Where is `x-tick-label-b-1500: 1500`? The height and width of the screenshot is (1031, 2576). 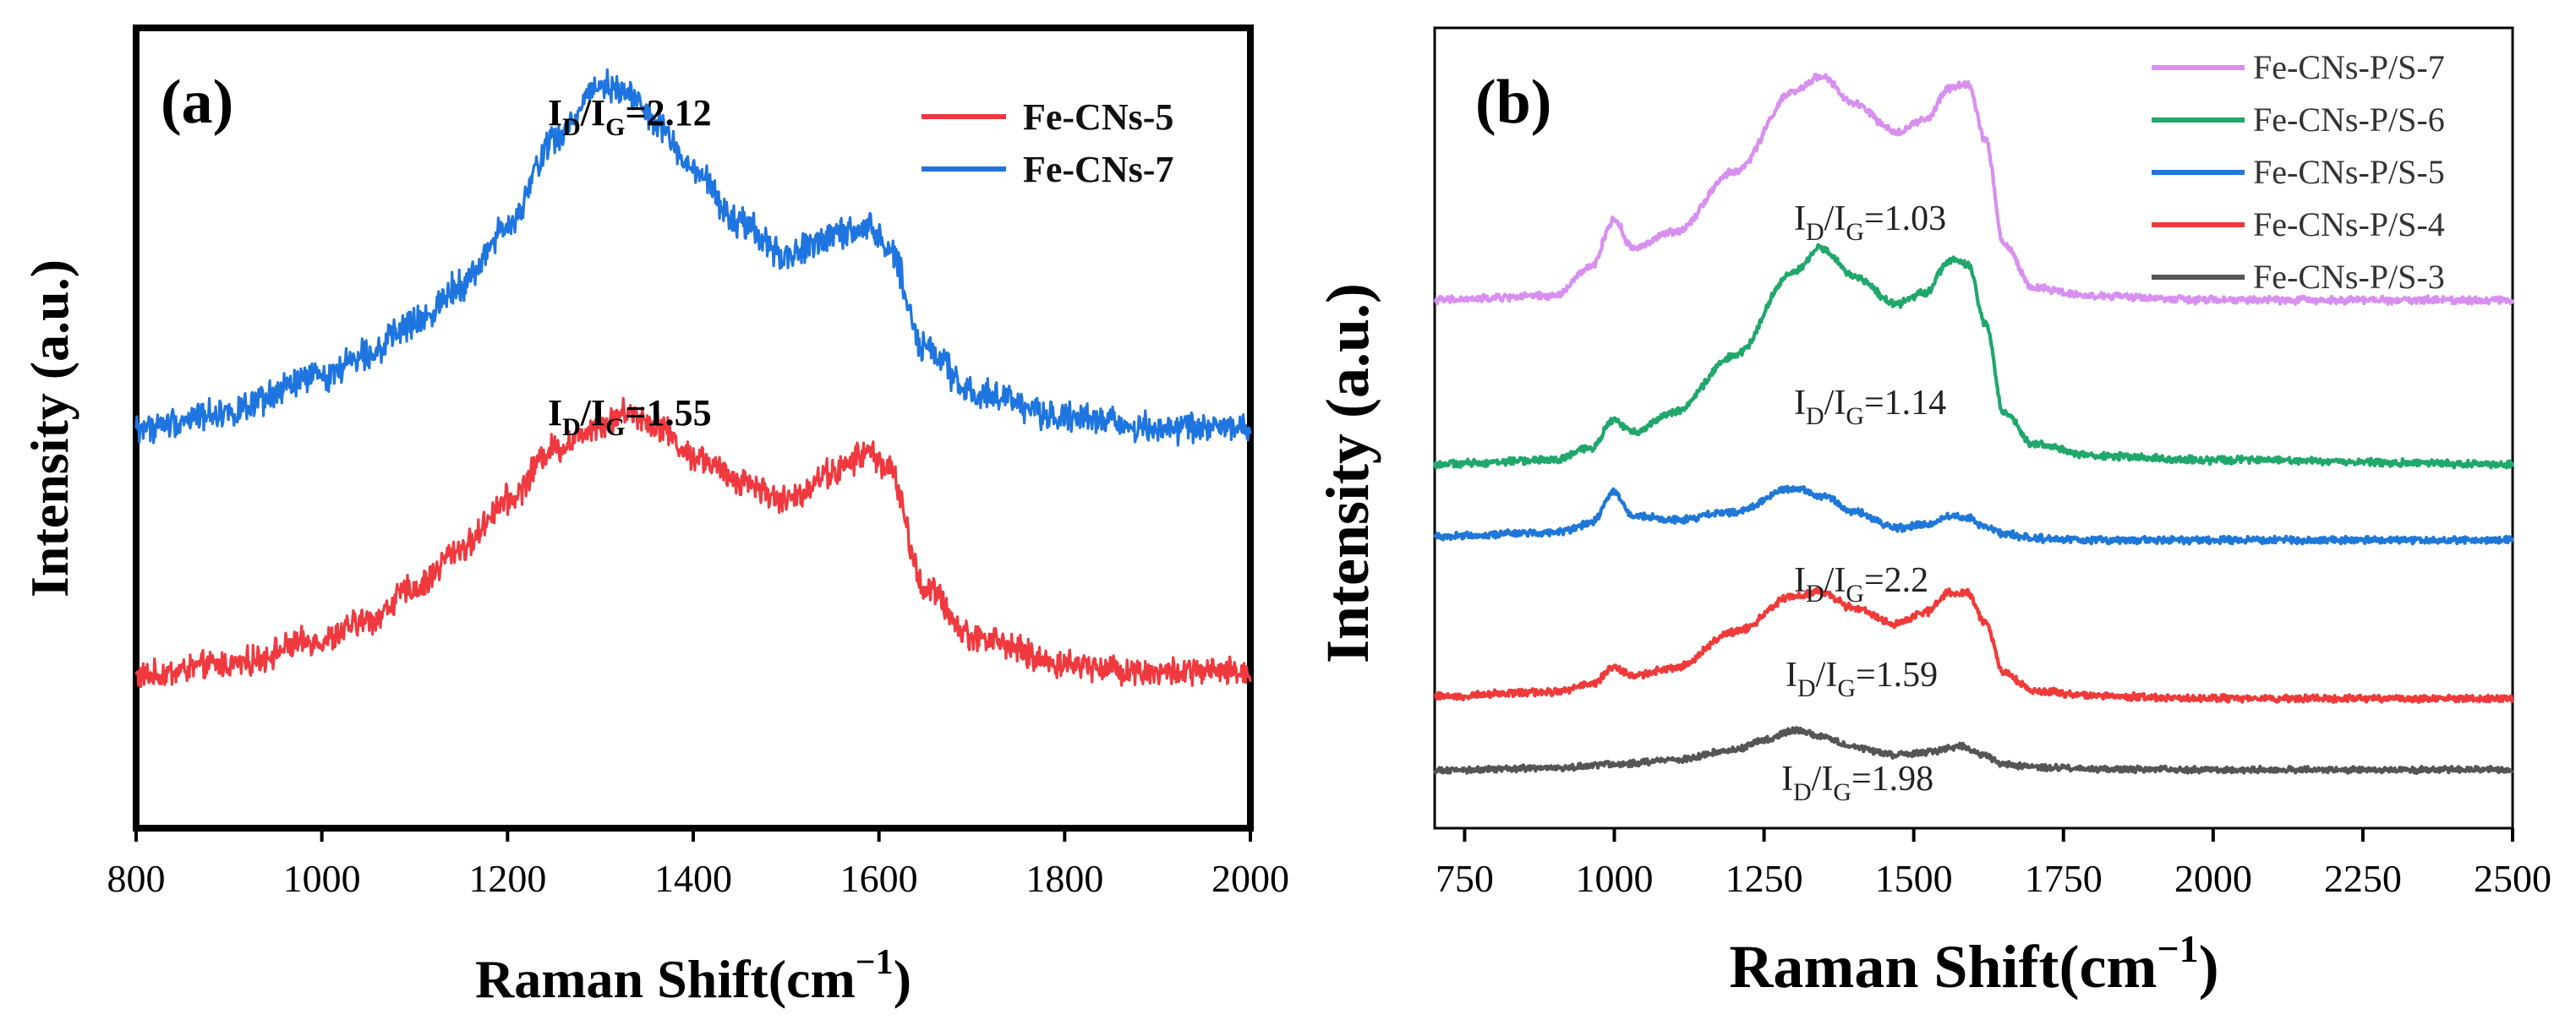
x-tick-label-b-1500: 1500 is located at coordinates (1914, 879).